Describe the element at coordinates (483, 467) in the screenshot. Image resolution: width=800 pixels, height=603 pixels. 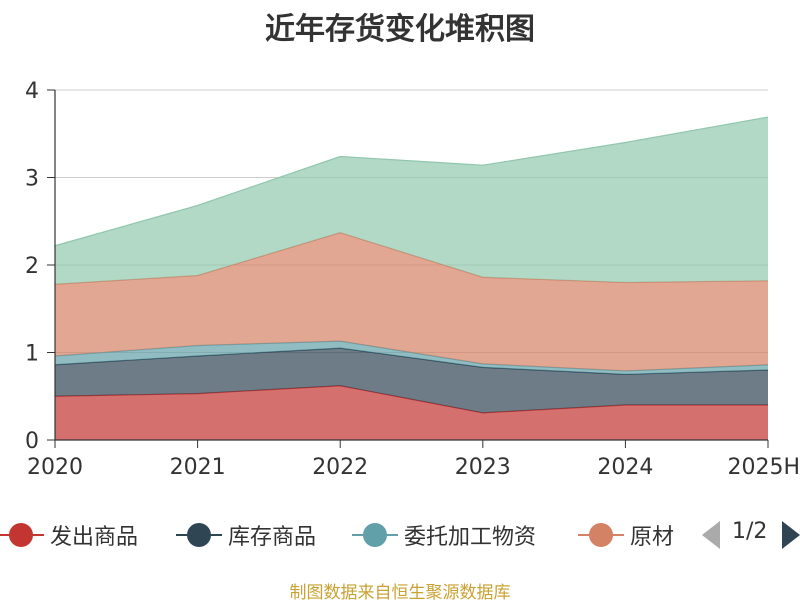
I see `x-tick-label: 2023` at that location.